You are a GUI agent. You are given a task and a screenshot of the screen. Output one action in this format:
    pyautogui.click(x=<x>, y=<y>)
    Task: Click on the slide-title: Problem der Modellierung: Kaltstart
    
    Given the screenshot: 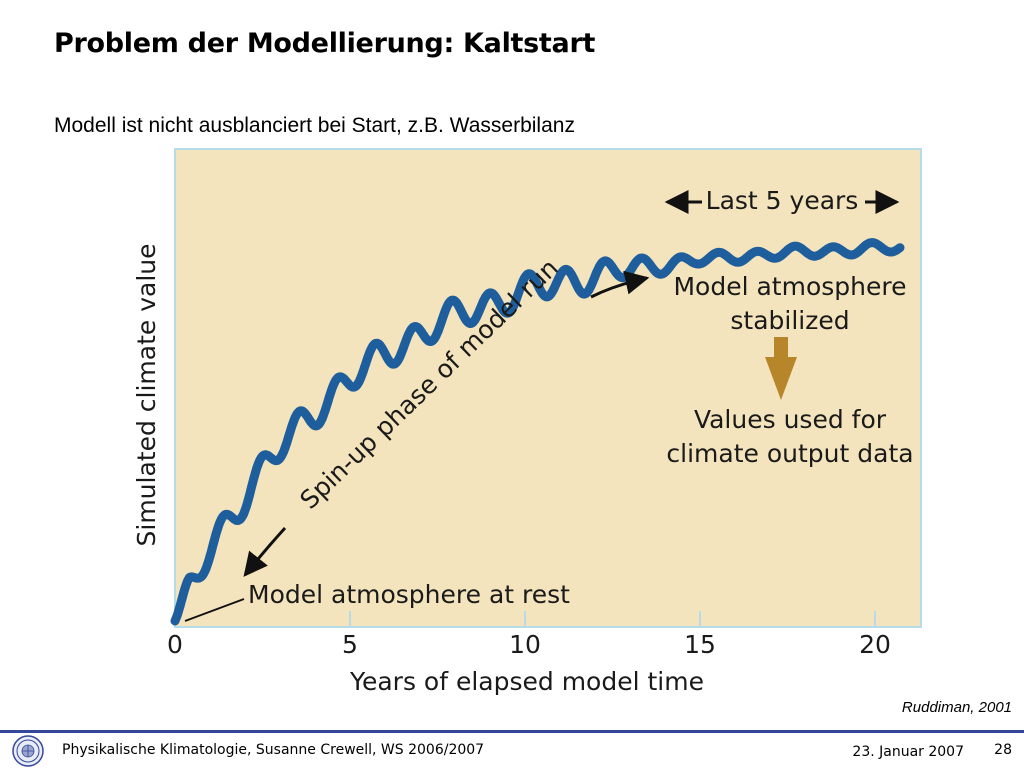 What is the action you would take?
    pyautogui.click(x=325, y=43)
    